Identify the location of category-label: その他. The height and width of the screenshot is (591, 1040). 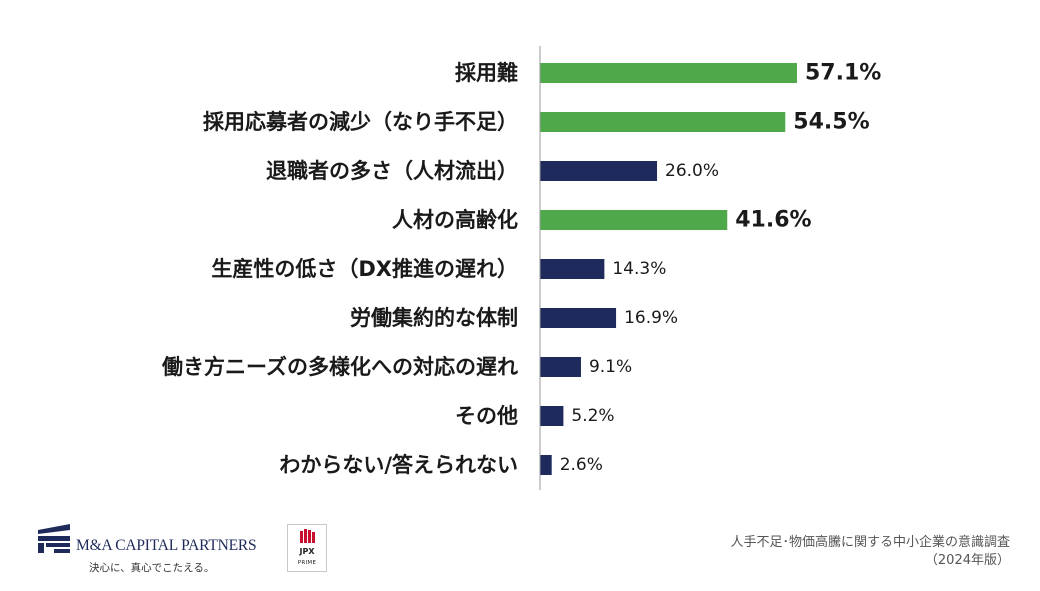
(486, 416).